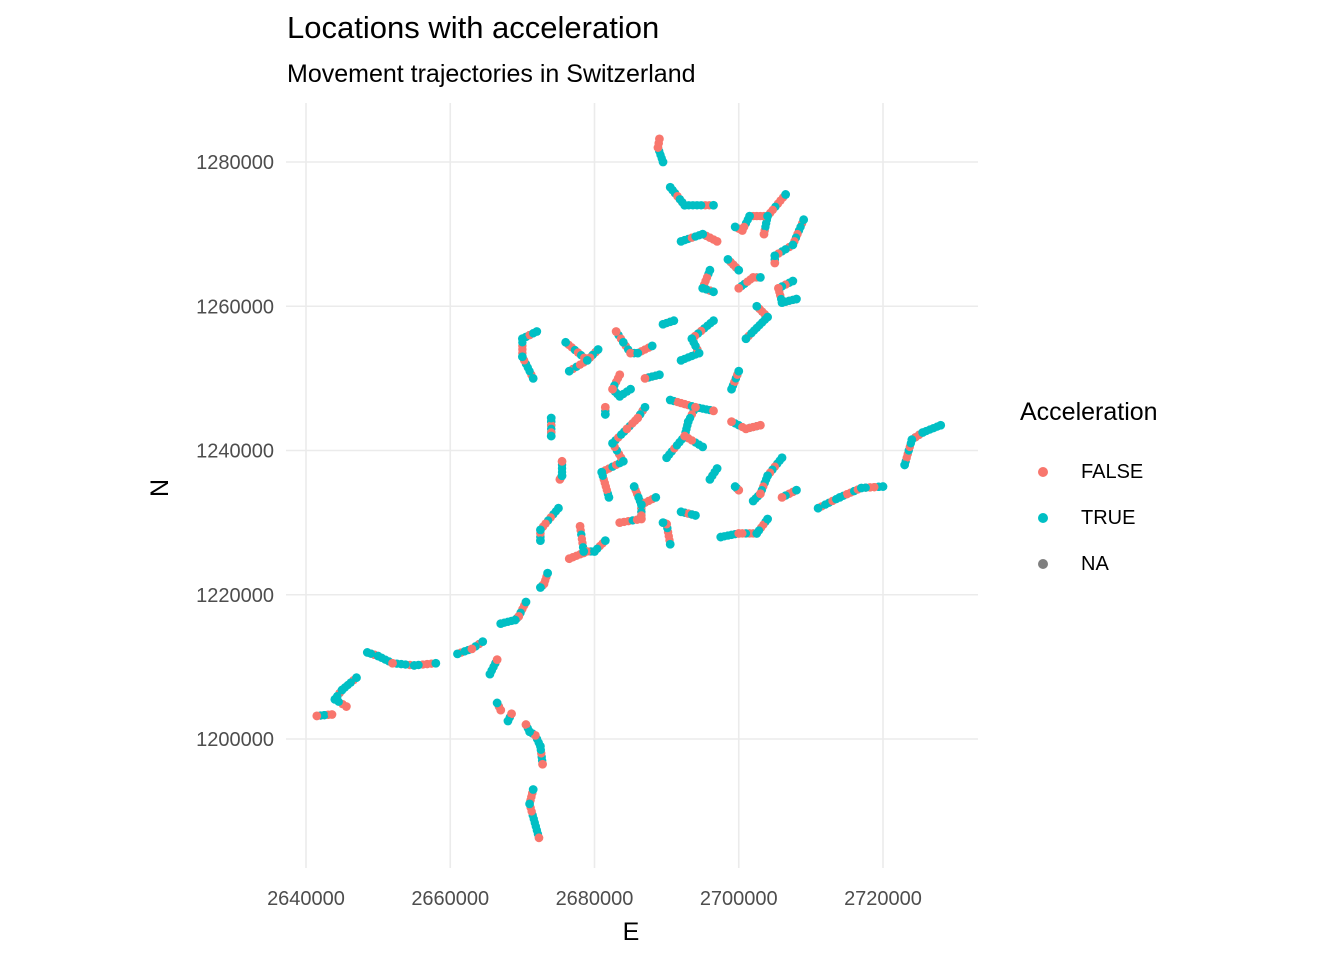  Describe the element at coordinates (883, 899) in the screenshot. I see `x-tick-label: 2720000` at that location.